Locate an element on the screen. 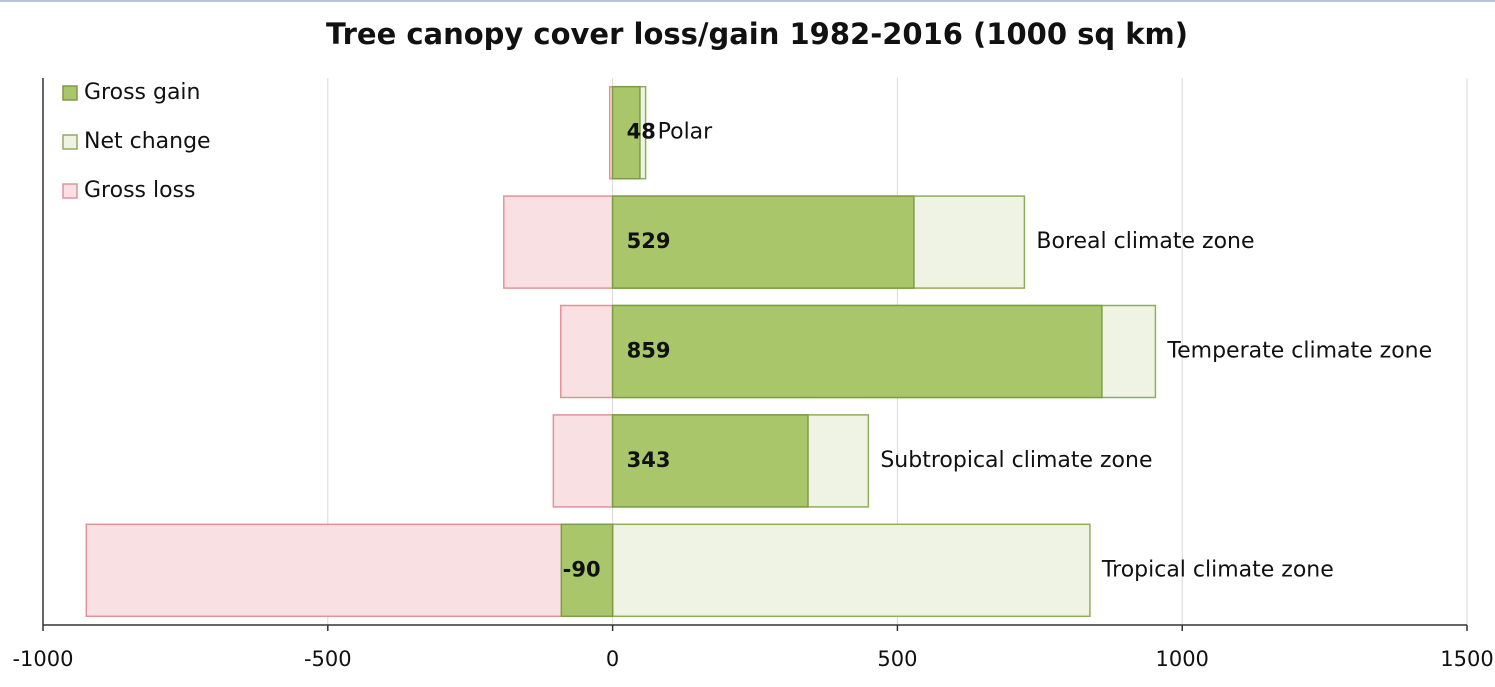 Image resolution: width=1495 pixels, height=687 pixels. data-label: 529 is located at coordinates (649, 241).